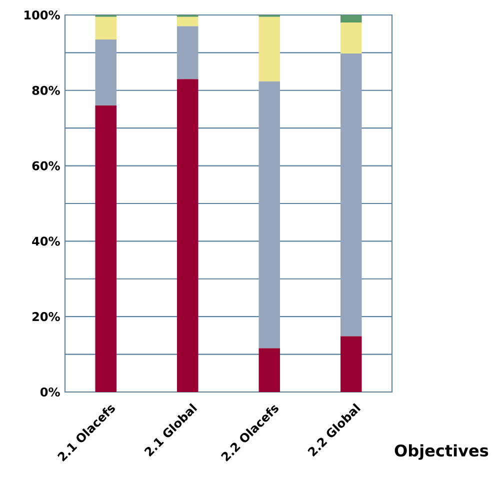  Describe the element at coordinates (50, 392) in the screenshot. I see `y-tick-label: 0%` at that location.